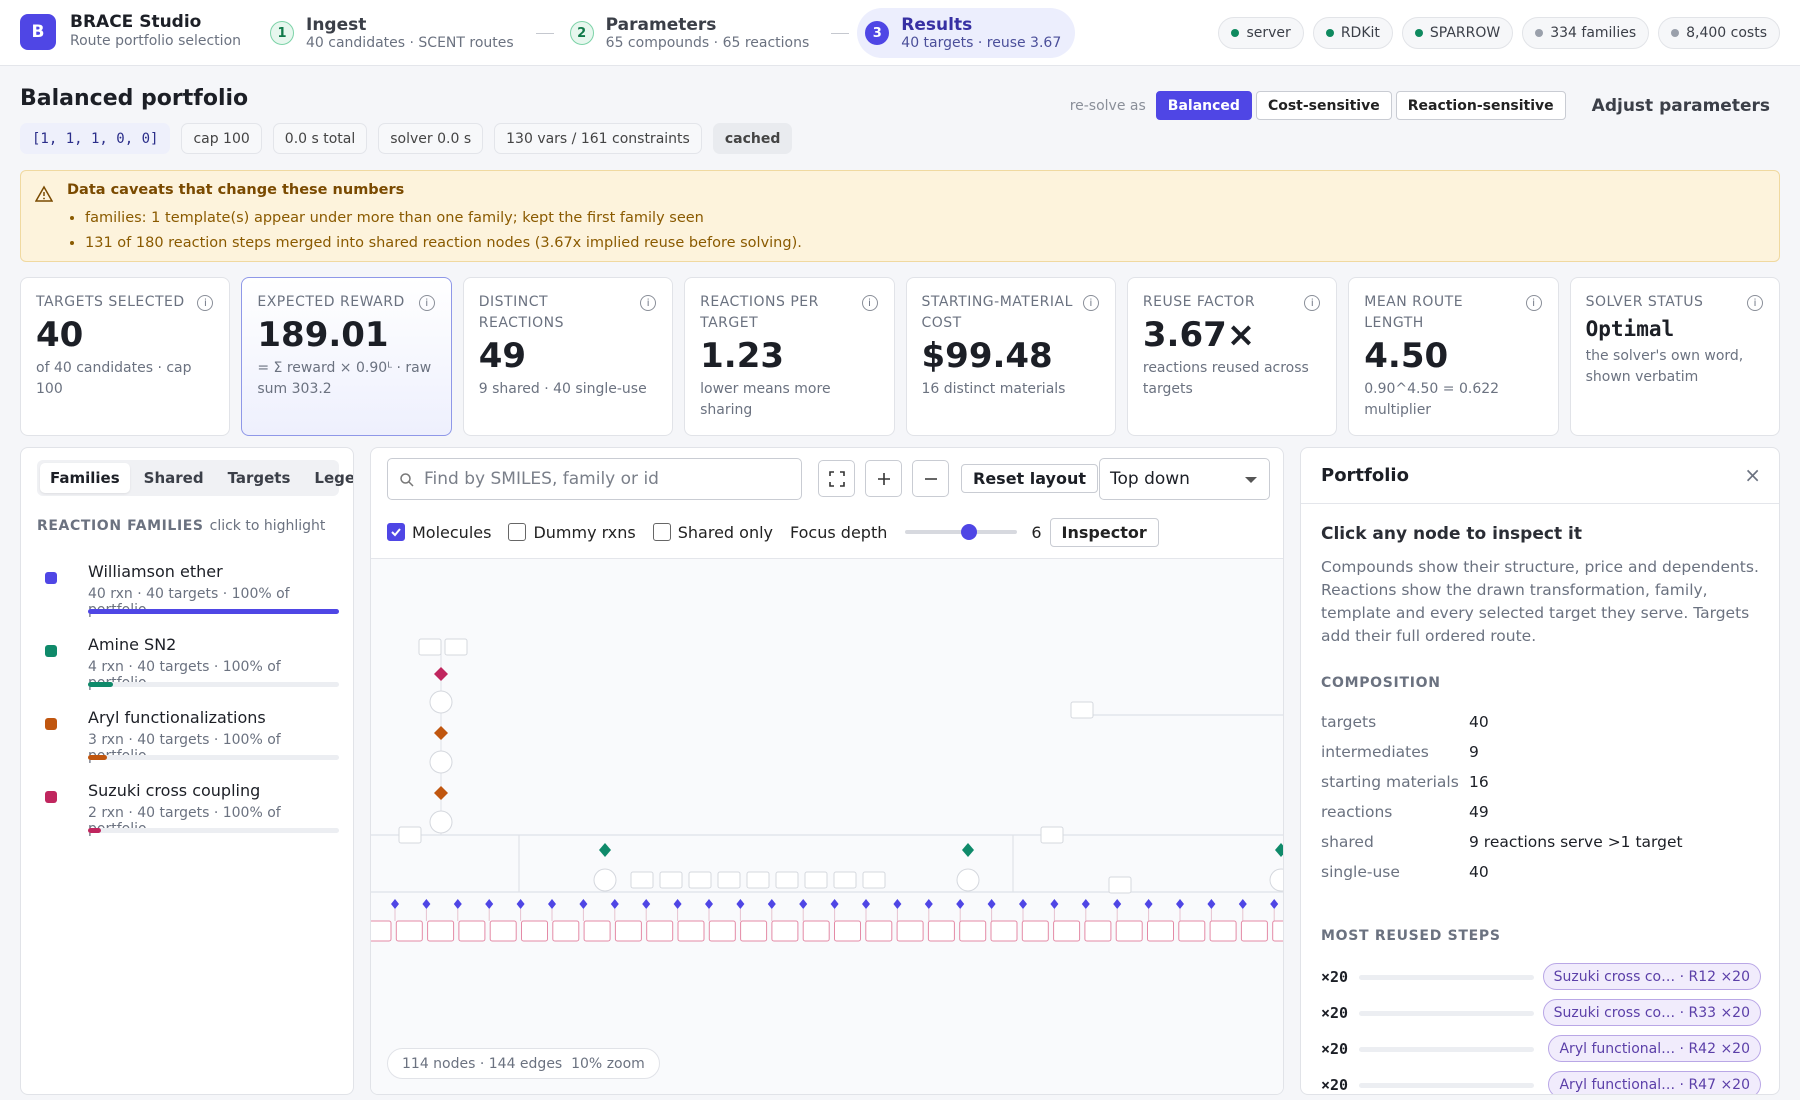 This screenshot has width=1800, height=1100. What do you see at coordinates (708, 33) in the screenshot?
I see `step-text: Parameters 65 compounds · 65 reactions` at bounding box center [708, 33].